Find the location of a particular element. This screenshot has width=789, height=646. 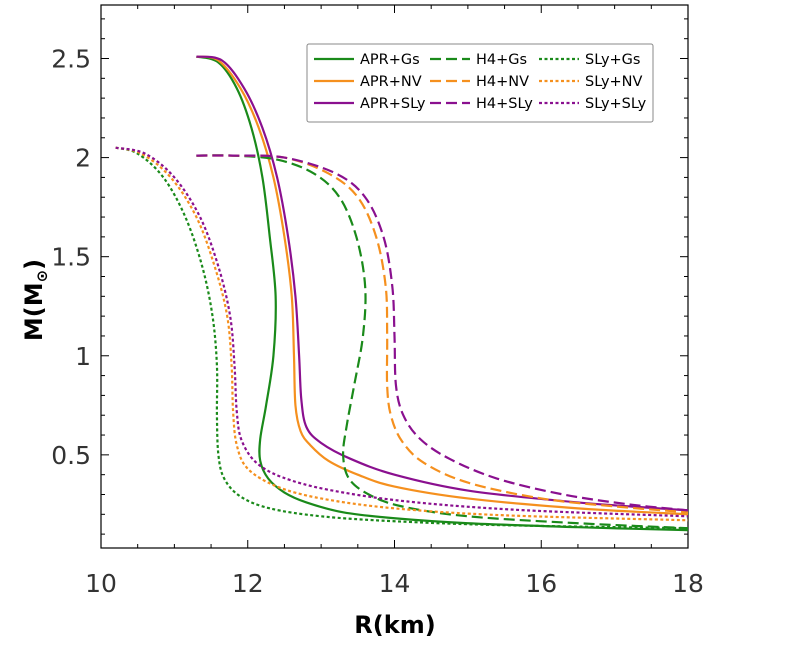

x-tick-label: 12 is located at coordinates (248, 583).